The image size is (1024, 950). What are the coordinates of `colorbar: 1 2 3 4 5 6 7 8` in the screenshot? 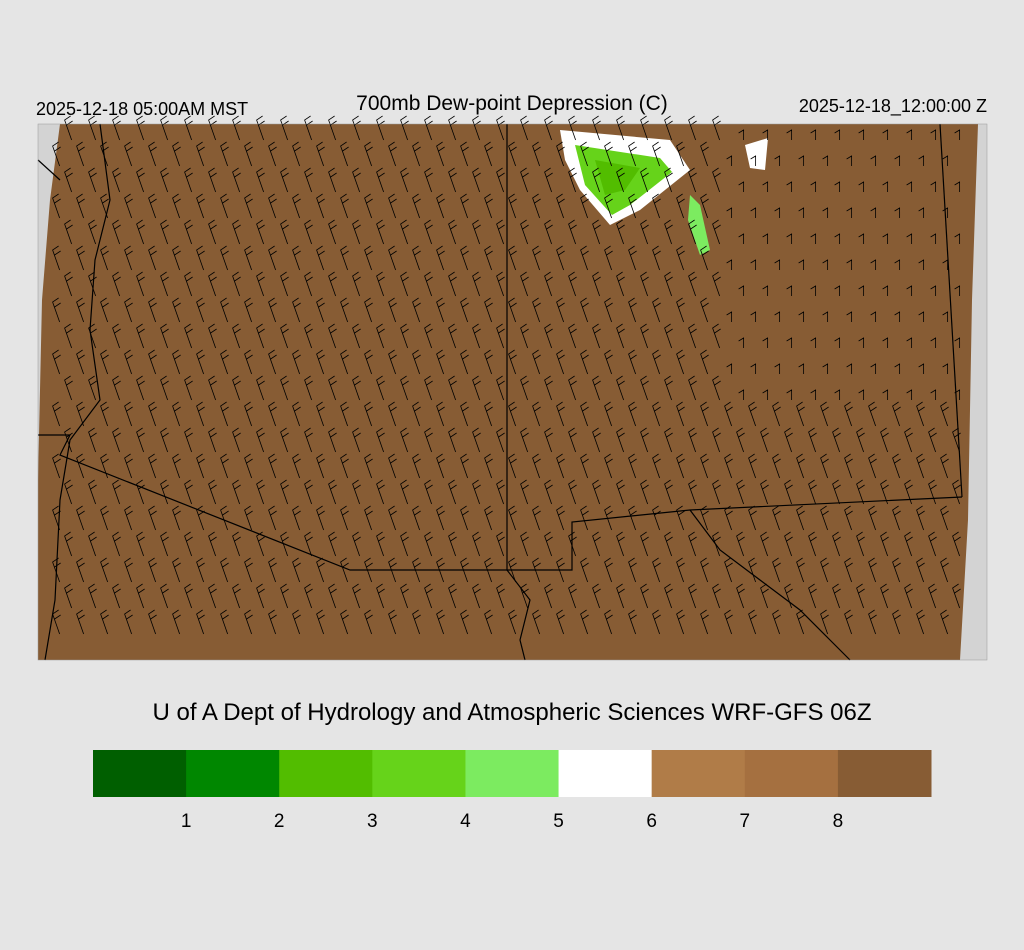 It's located at (512, 791).